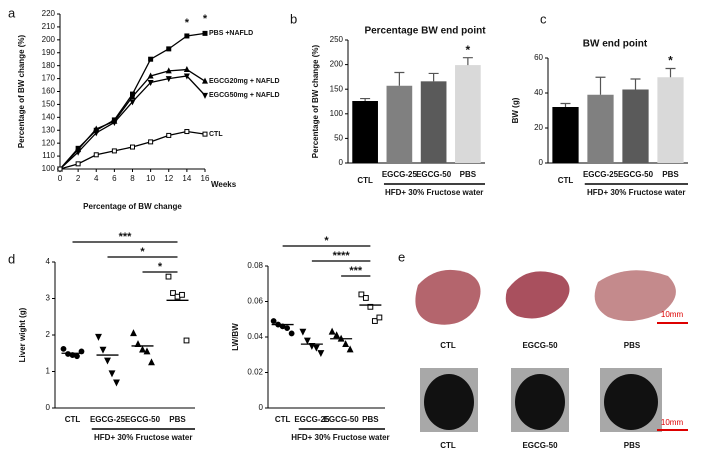  I want to click on y-tick-label: 170, so click(49, 78).